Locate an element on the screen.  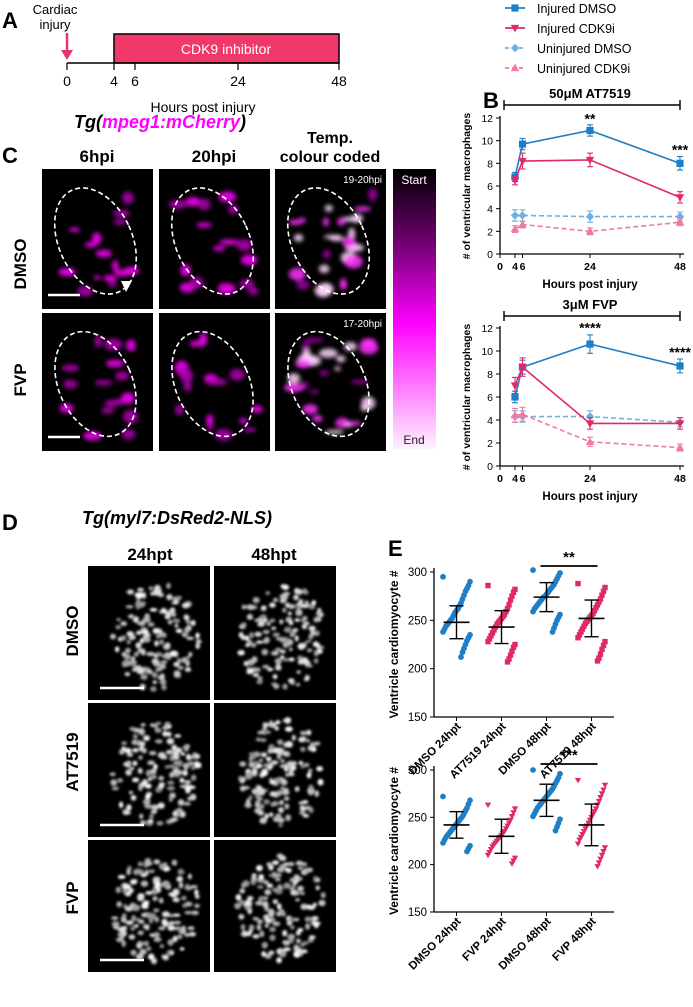
col-header-24hpt: 24hpt is located at coordinates (150, 554).